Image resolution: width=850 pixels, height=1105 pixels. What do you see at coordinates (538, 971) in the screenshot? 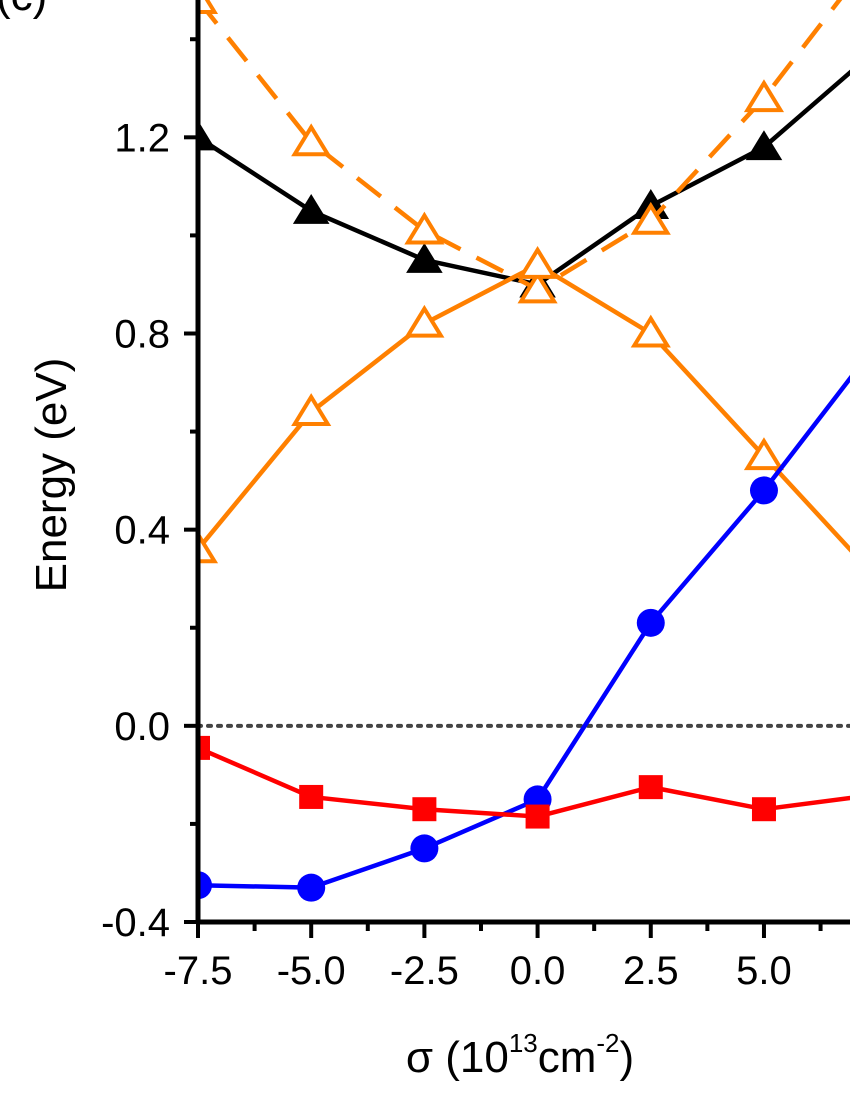
I see `x-tick-label-3: 0.0` at bounding box center [538, 971].